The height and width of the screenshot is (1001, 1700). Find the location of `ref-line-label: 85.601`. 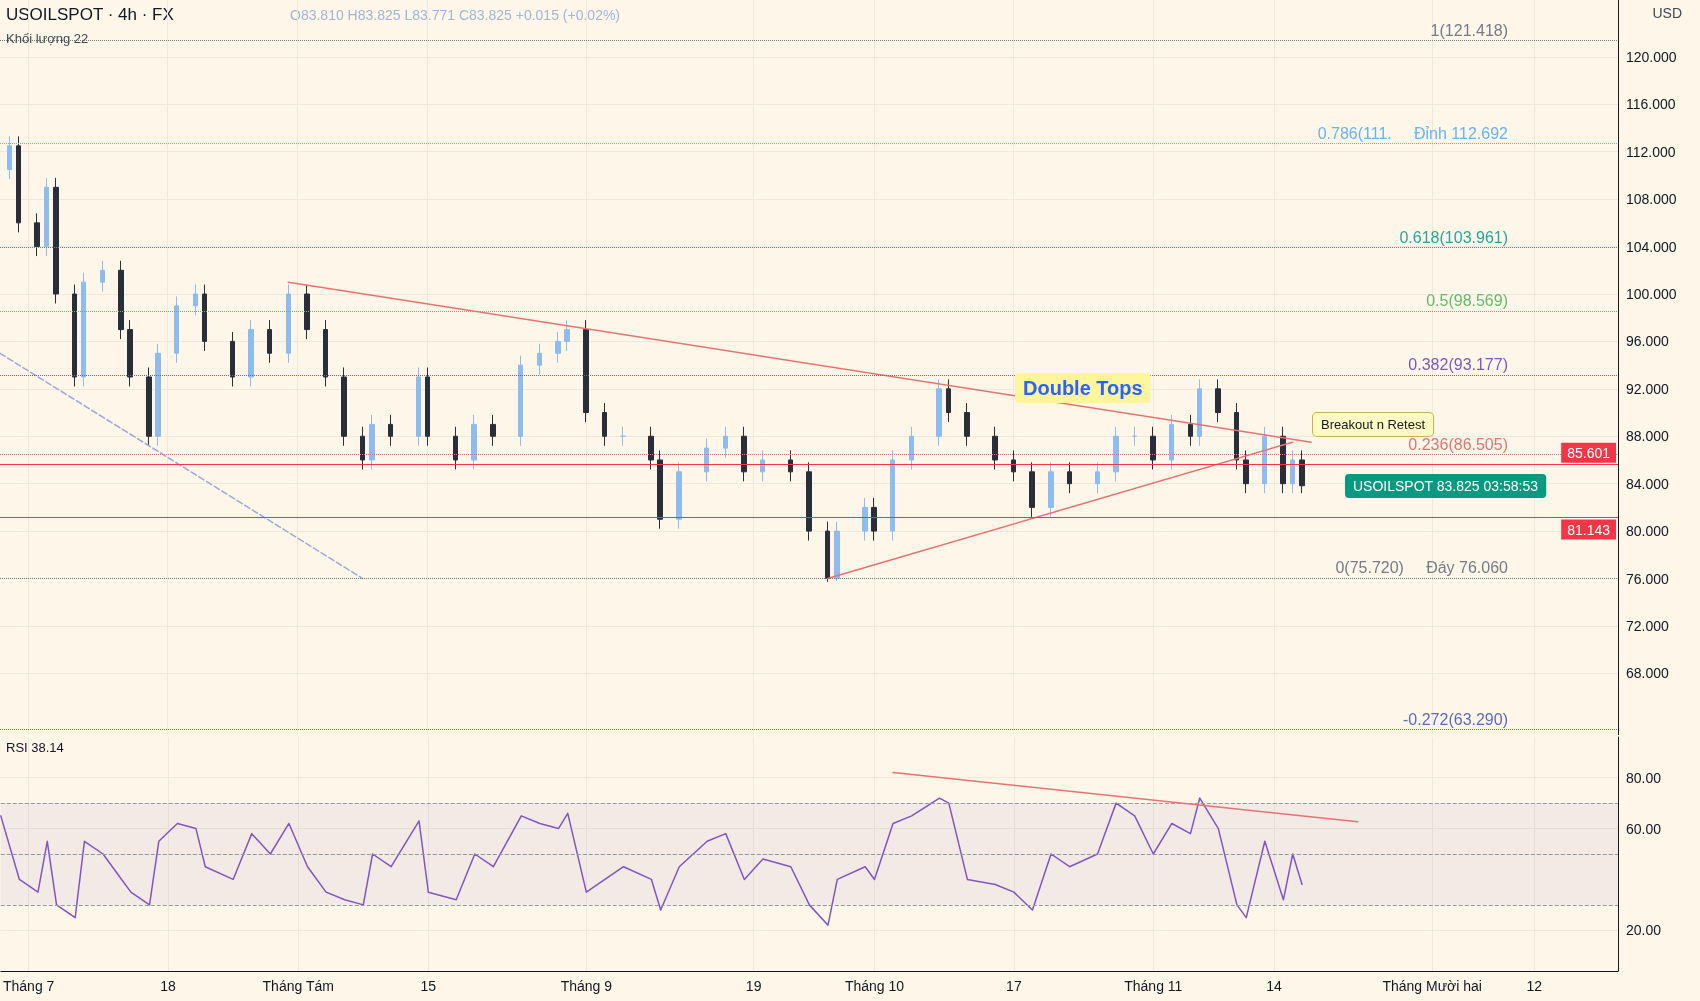

ref-line-label: 85.601 is located at coordinates (1589, 452).